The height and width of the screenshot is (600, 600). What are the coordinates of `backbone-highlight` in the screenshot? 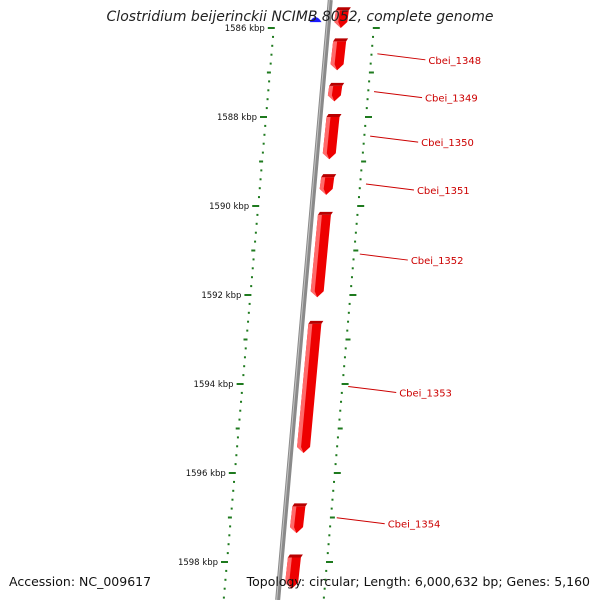 It's located at (303, 300).